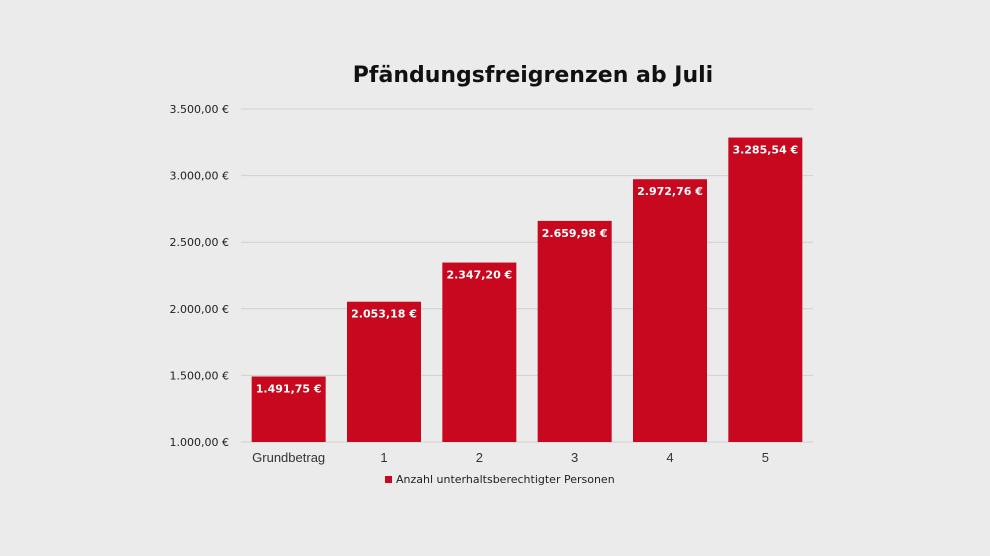 The width and height of the screenshot is (990, 556). Describe the element at coordinates (384, 314) in the screenshot. I see `data-label: 2.053,18 €` at that location.